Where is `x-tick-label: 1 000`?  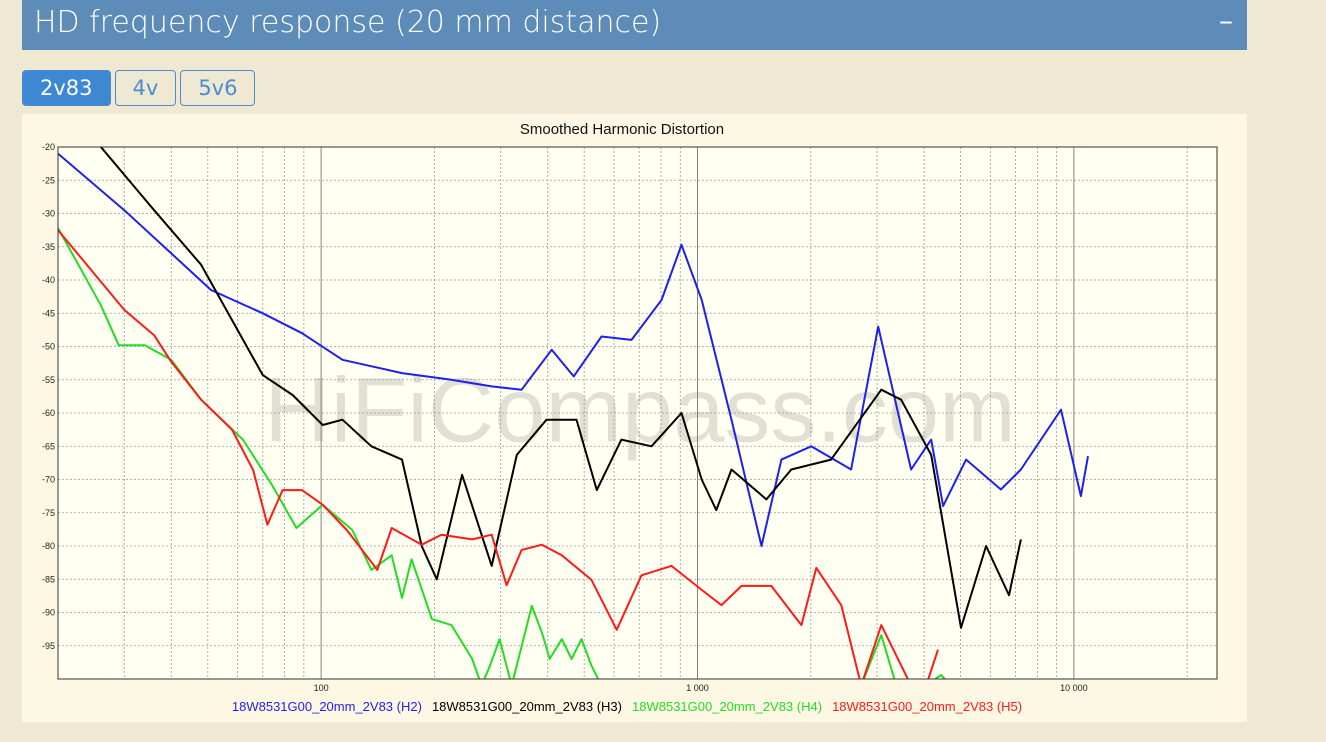 x-tick-label: 1 000 is located at coordinates (697, 688).